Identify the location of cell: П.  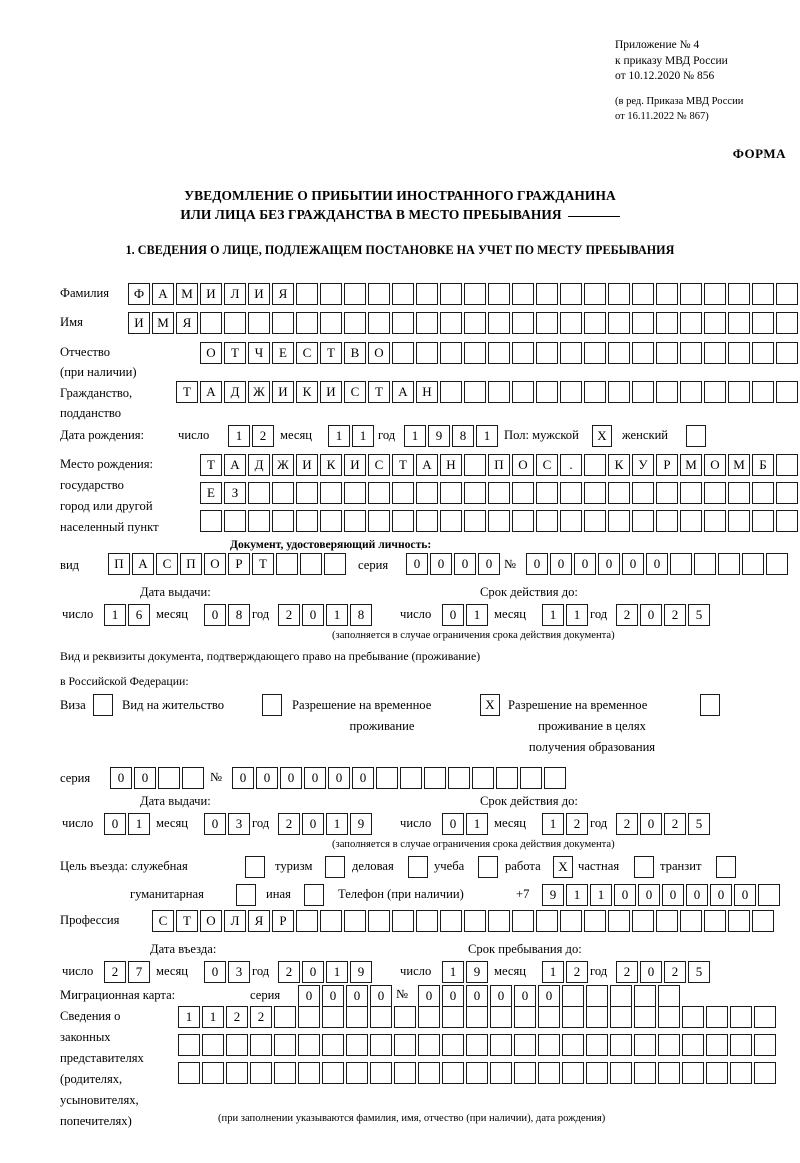
(499, 465).